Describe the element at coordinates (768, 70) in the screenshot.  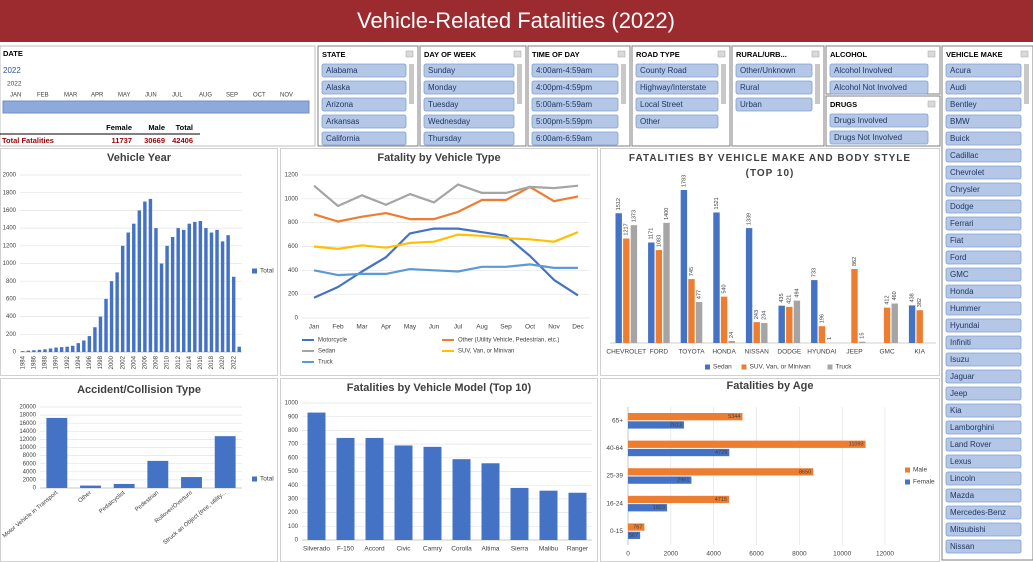
I see `slicer-item-label: Other/Unknown` at that location.